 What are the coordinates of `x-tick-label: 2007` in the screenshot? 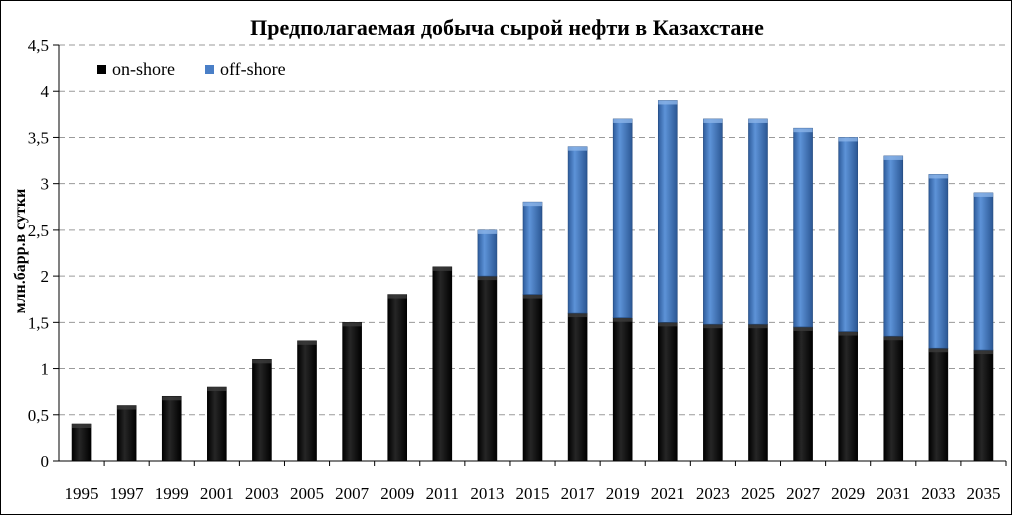 It's located at (352, 493).